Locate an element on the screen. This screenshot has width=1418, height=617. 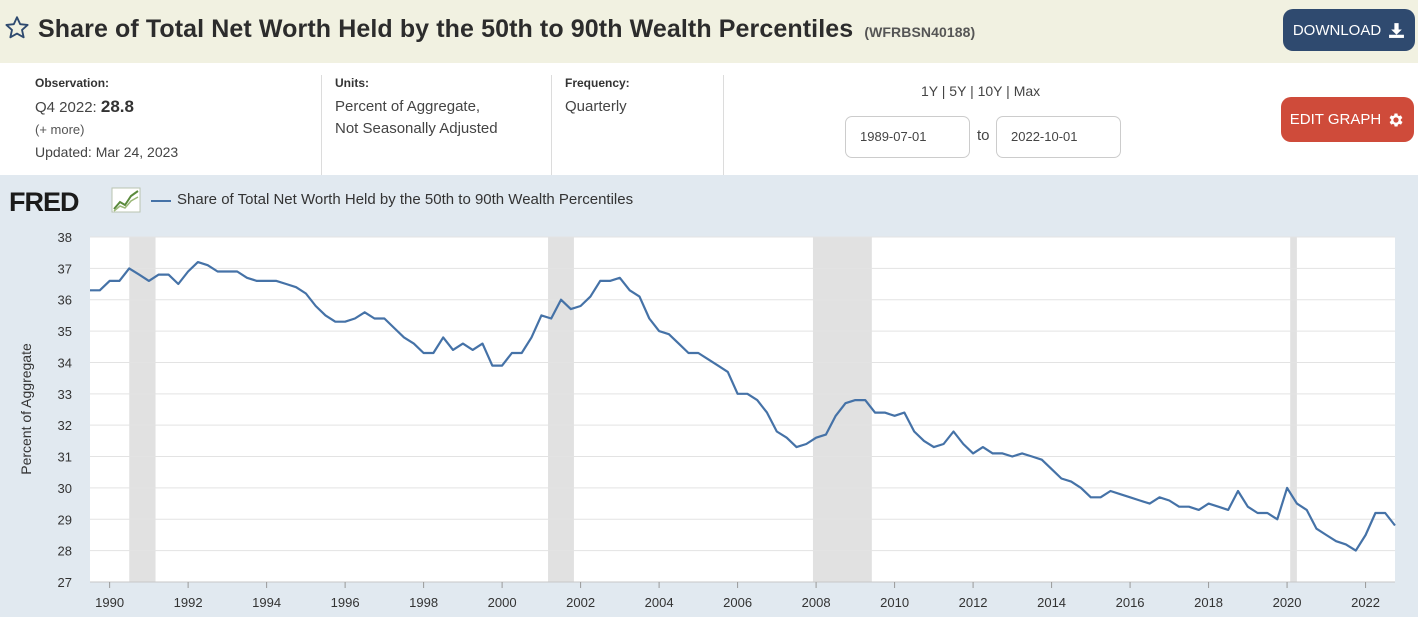
y-tick-label: 28 is located at coordinates (65, 551).